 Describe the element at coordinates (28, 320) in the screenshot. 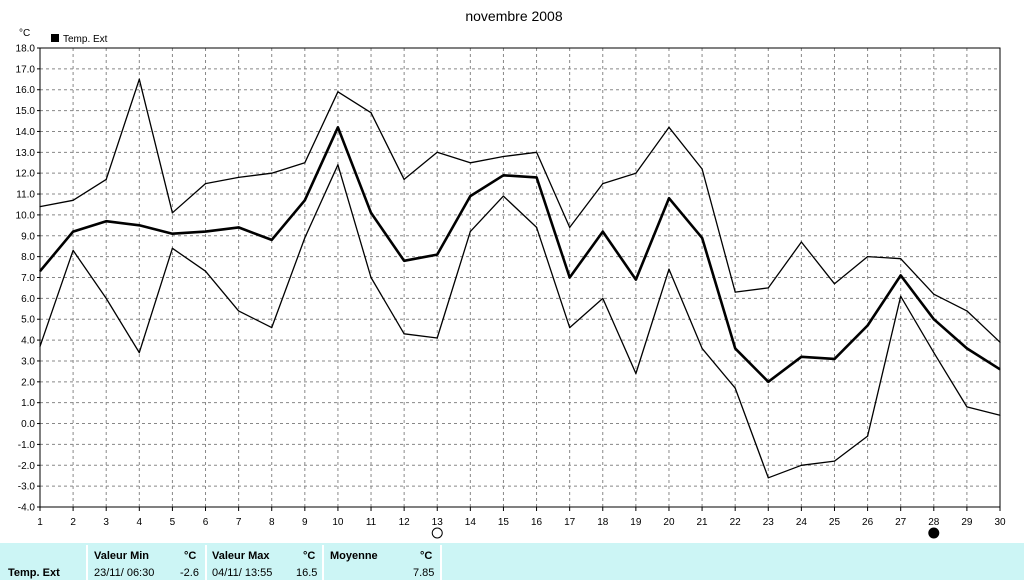

I see `y-tick-label: 5.0` at that location.